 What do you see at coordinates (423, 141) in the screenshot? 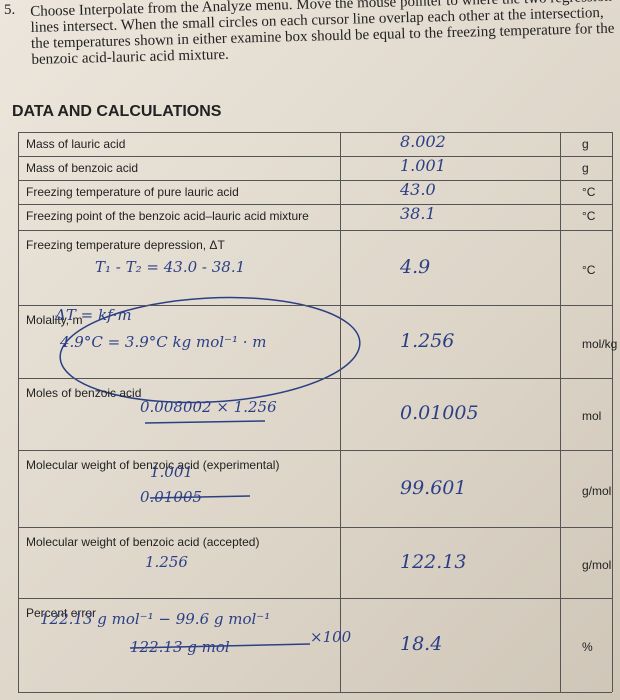
I see `value: 8.002` at bounding box center [423, 141].